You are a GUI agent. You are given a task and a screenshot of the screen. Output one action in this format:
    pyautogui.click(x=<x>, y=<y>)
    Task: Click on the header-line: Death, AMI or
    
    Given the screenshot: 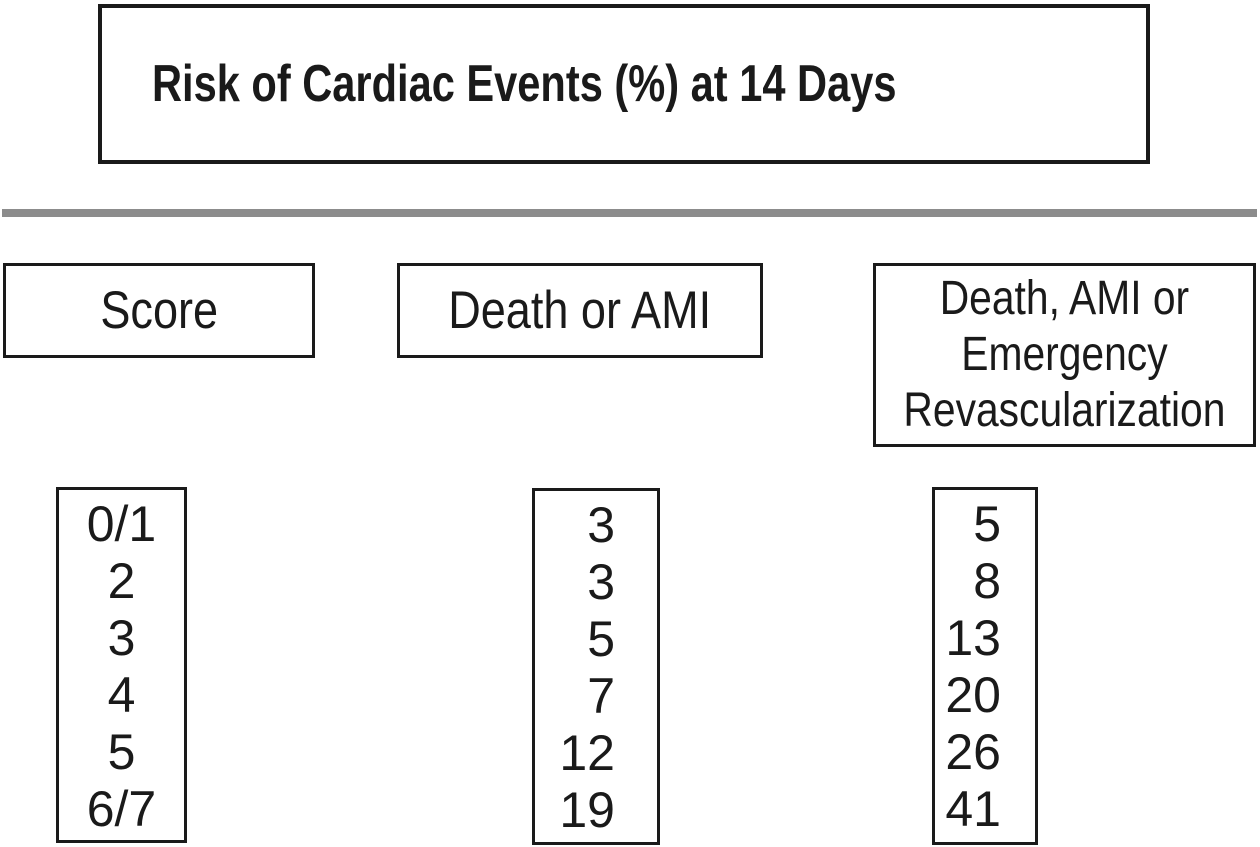 What is the action you would take?
    pyautogui.click(x=1064, y=298)
    